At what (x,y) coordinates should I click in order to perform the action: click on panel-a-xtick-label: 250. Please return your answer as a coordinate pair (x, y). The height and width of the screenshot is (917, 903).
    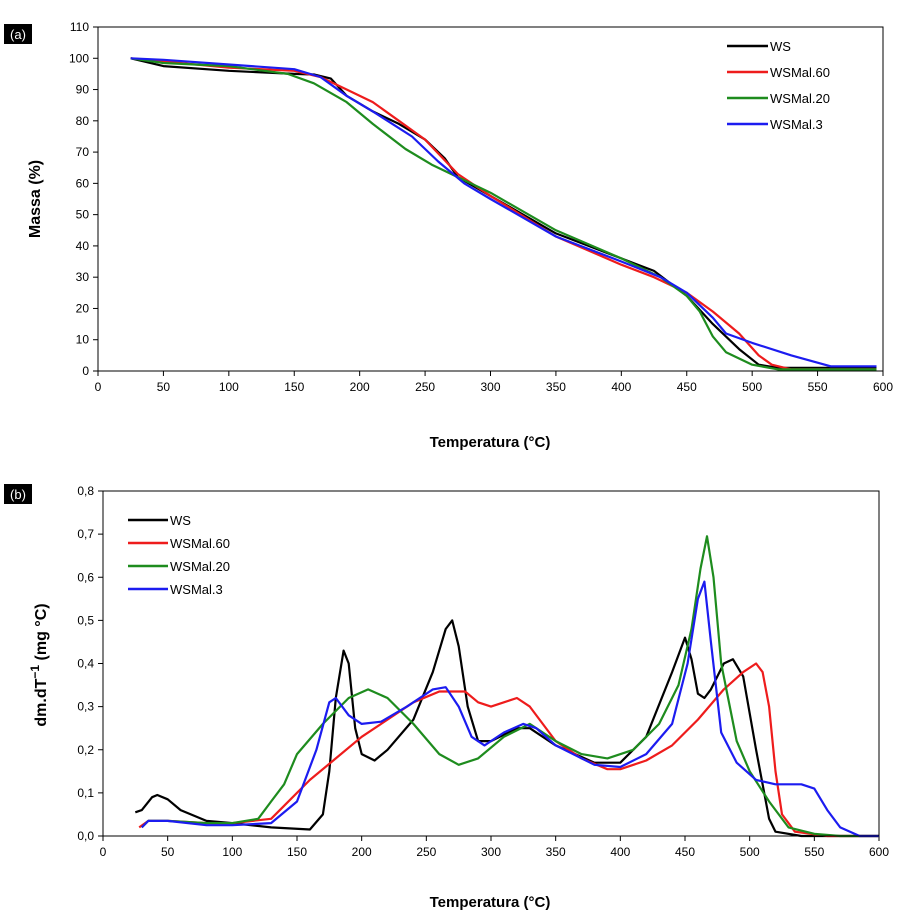
    Looking at the image, I should click on (425, 387).